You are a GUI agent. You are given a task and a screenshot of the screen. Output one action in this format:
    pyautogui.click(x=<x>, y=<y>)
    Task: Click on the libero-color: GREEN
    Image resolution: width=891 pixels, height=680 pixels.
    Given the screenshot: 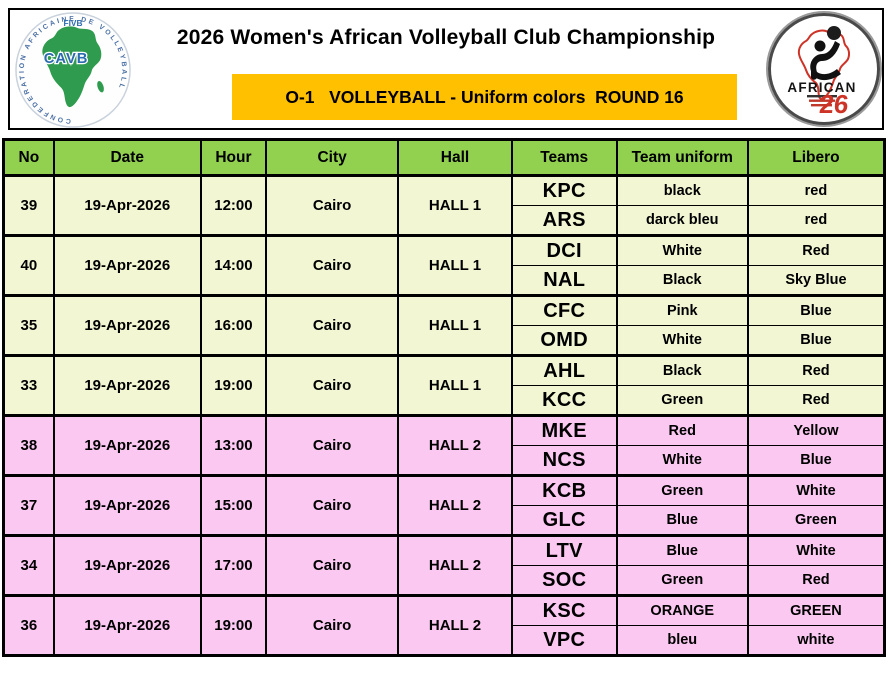 What is the action you would take?
    pyautogui.click(x=816, y=610)
    